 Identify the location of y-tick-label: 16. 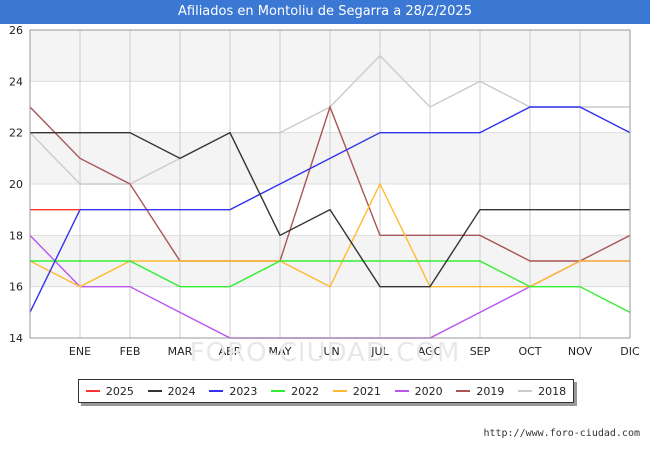
(16, 287).